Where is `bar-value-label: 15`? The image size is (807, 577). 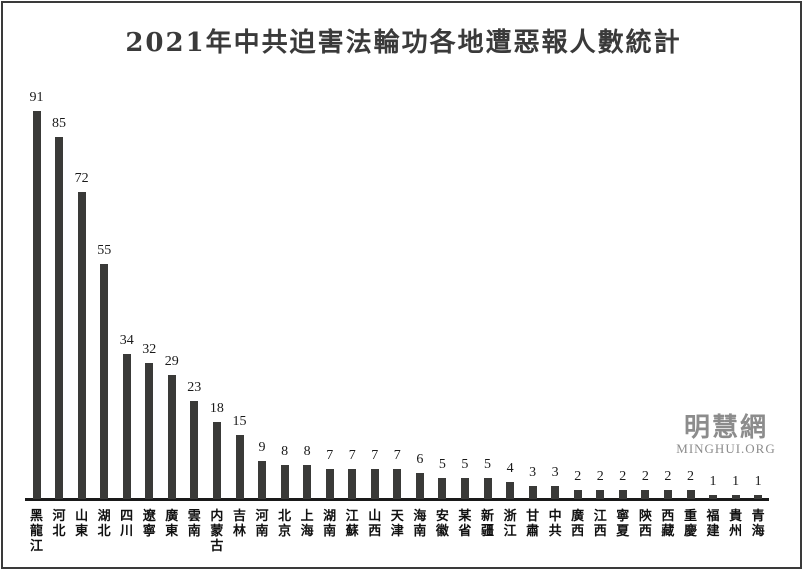
bar-value-label: 15 is located at coordinates (239, 421).